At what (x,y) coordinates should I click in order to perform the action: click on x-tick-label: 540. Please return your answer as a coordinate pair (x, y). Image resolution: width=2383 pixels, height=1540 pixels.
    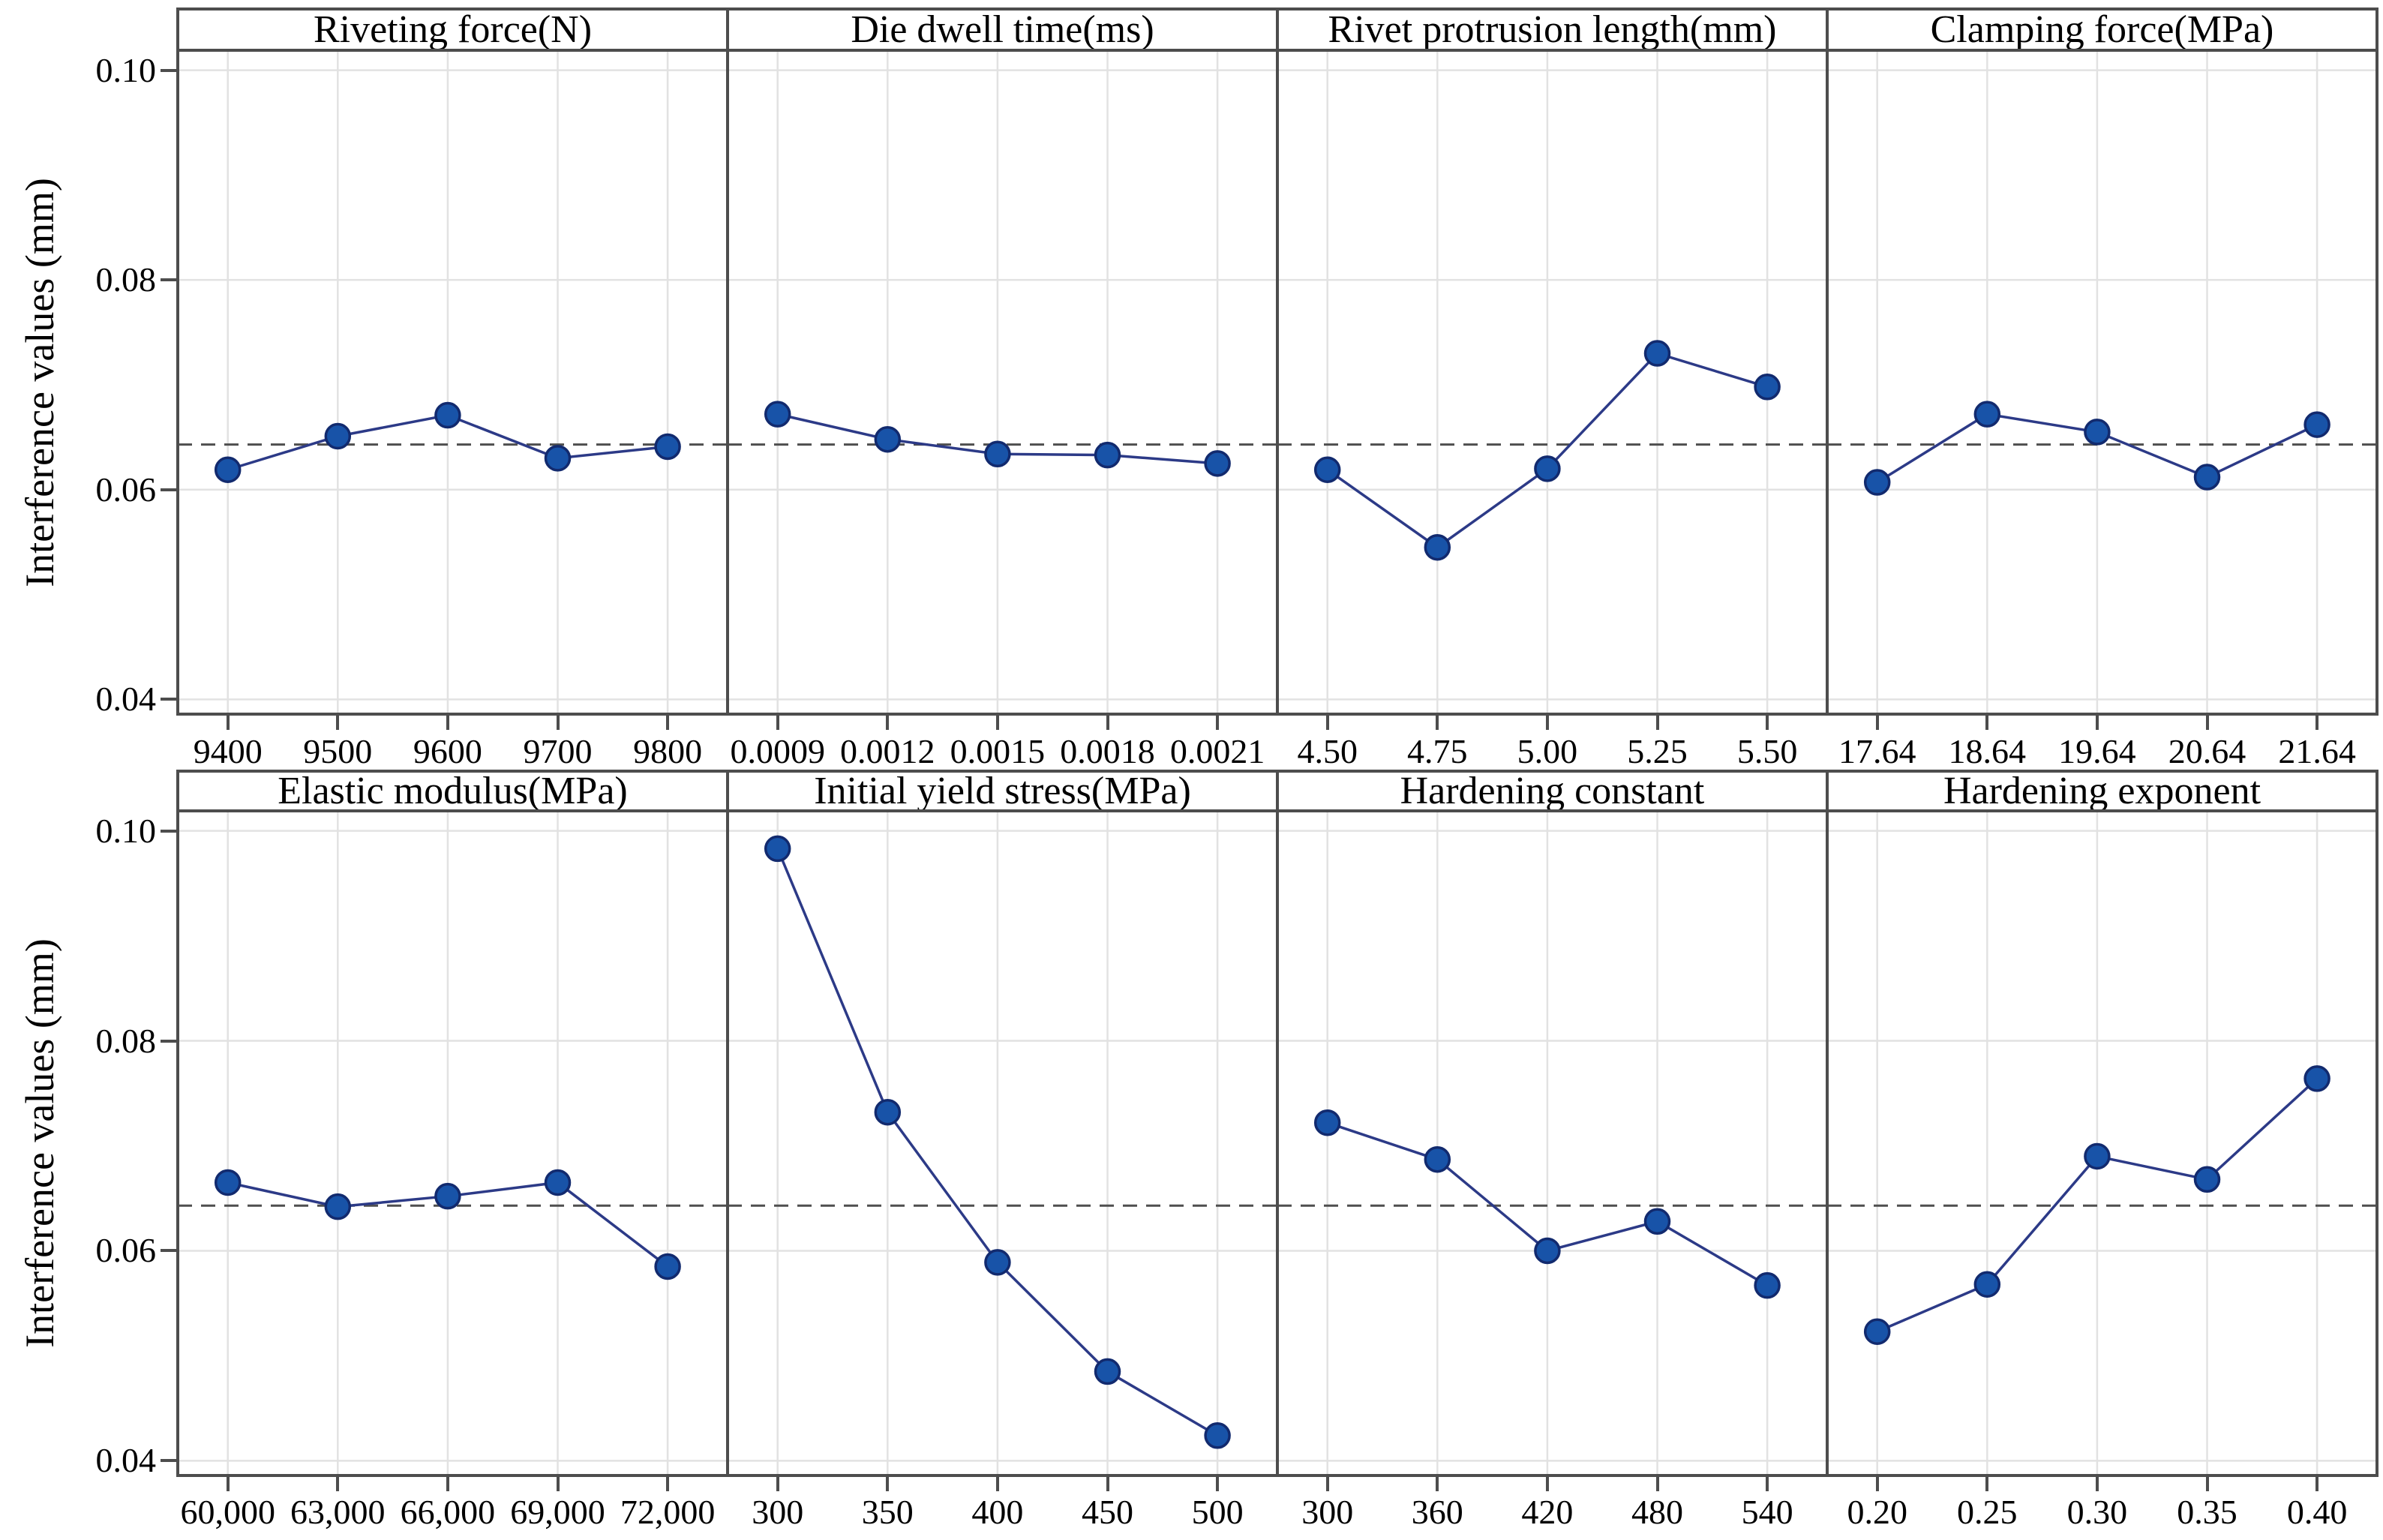
    Looking at the image, I should click on (1767, 1512).